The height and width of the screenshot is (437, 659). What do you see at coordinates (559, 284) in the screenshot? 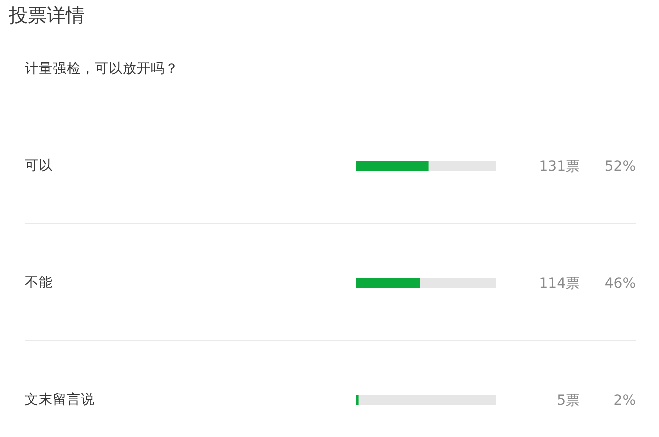
I see `text: 114票` at bounding box center [559, 284].